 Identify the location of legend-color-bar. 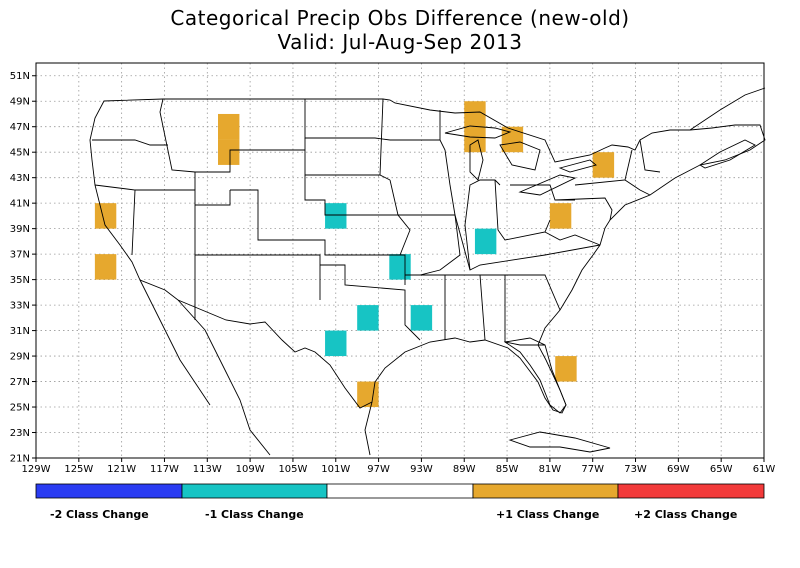
(400, 491).